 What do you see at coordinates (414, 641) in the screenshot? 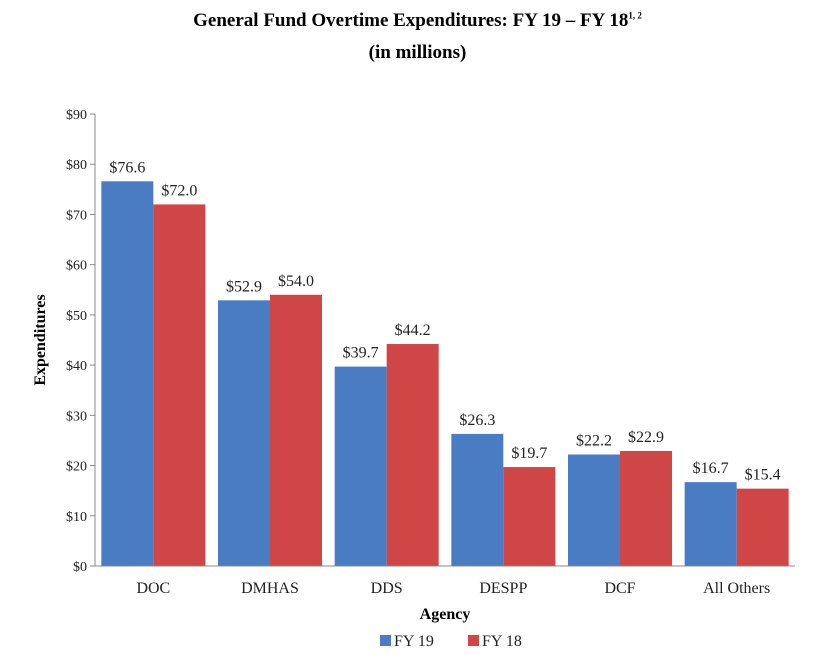
I see `legend-label: FY 19` at bounding box center [414, 641].